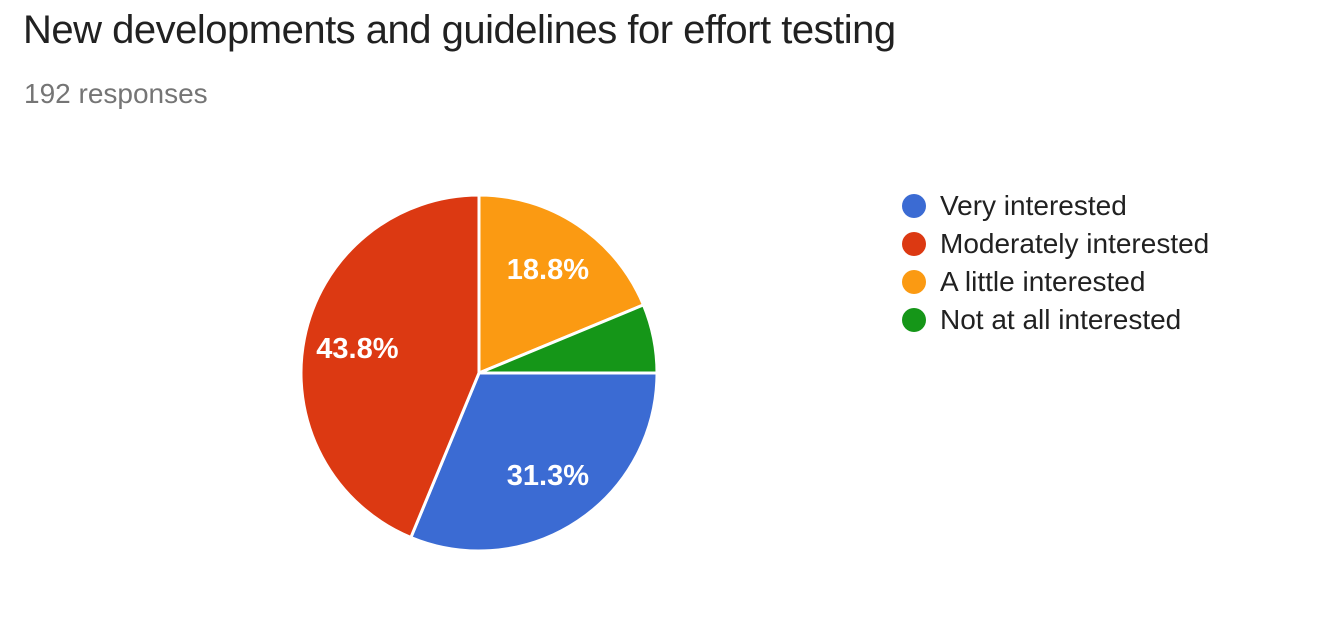 The width and height of the screenshot is (1324, 644). I want to click on legend-item-very-interested: Very interested, so click(1055, 206).